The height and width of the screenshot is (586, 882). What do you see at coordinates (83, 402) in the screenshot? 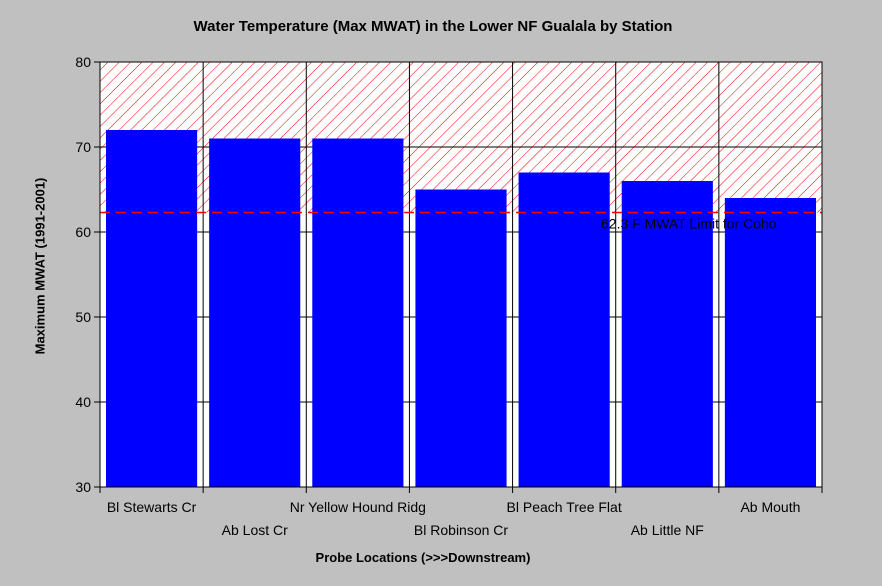
I see `y-tick-label: 40` at bounding box center [83, 402].